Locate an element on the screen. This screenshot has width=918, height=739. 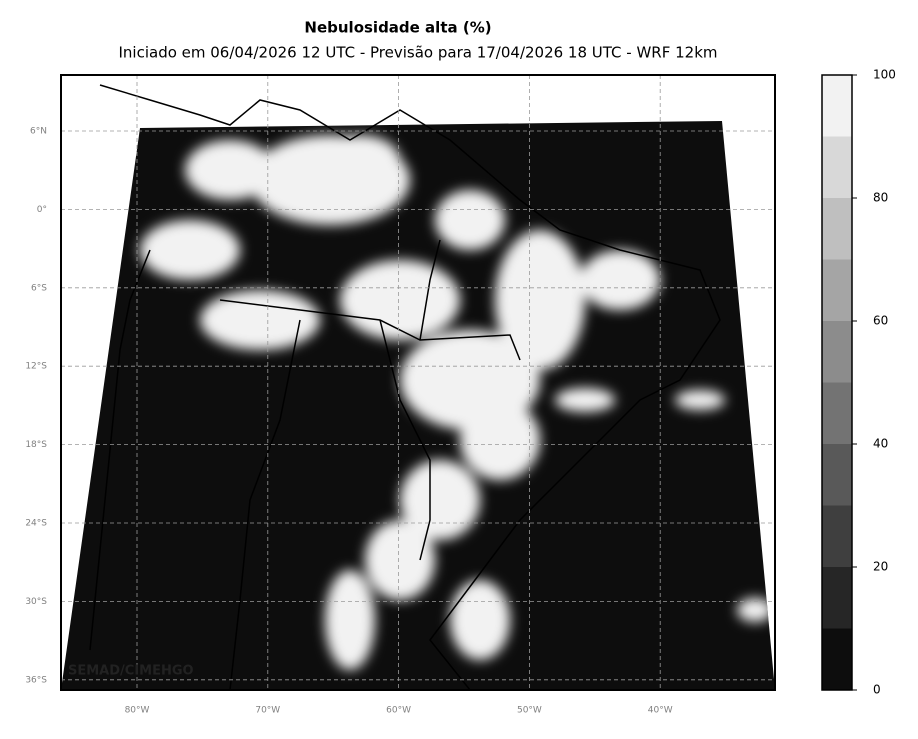
colorbar: 0 20 40 60 80 100 is located at coordinates (858, 382).